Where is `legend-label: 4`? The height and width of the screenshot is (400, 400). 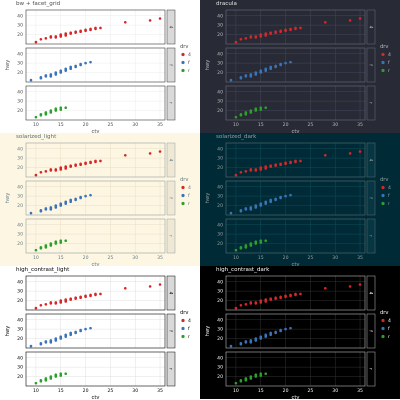 legend-label: 4 is located at coordinates (389, 321).